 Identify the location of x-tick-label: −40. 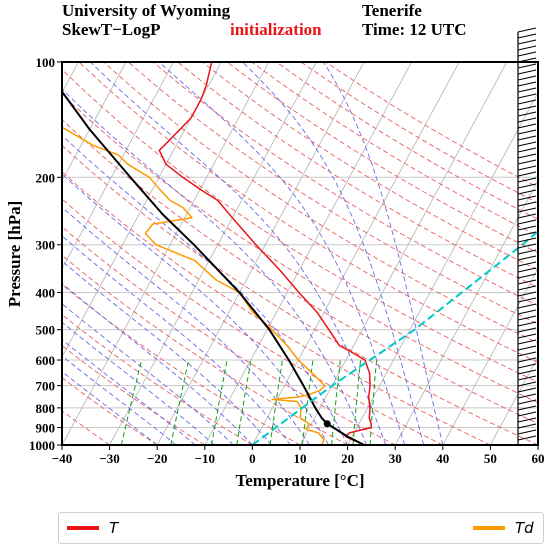
(62, 458).